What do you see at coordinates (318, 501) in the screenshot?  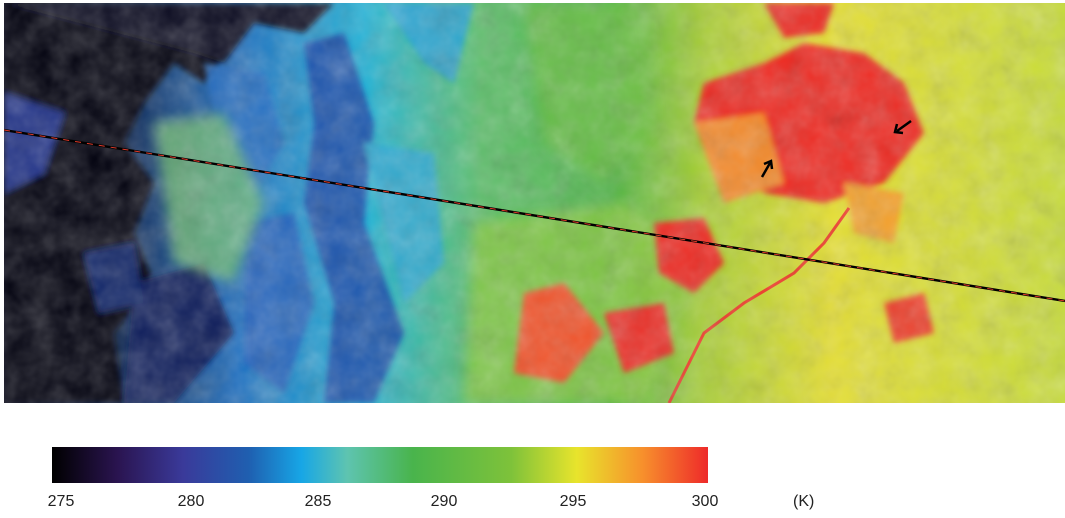 I see `colorbar-tick-label: 285` at bounding box center [318, 501].